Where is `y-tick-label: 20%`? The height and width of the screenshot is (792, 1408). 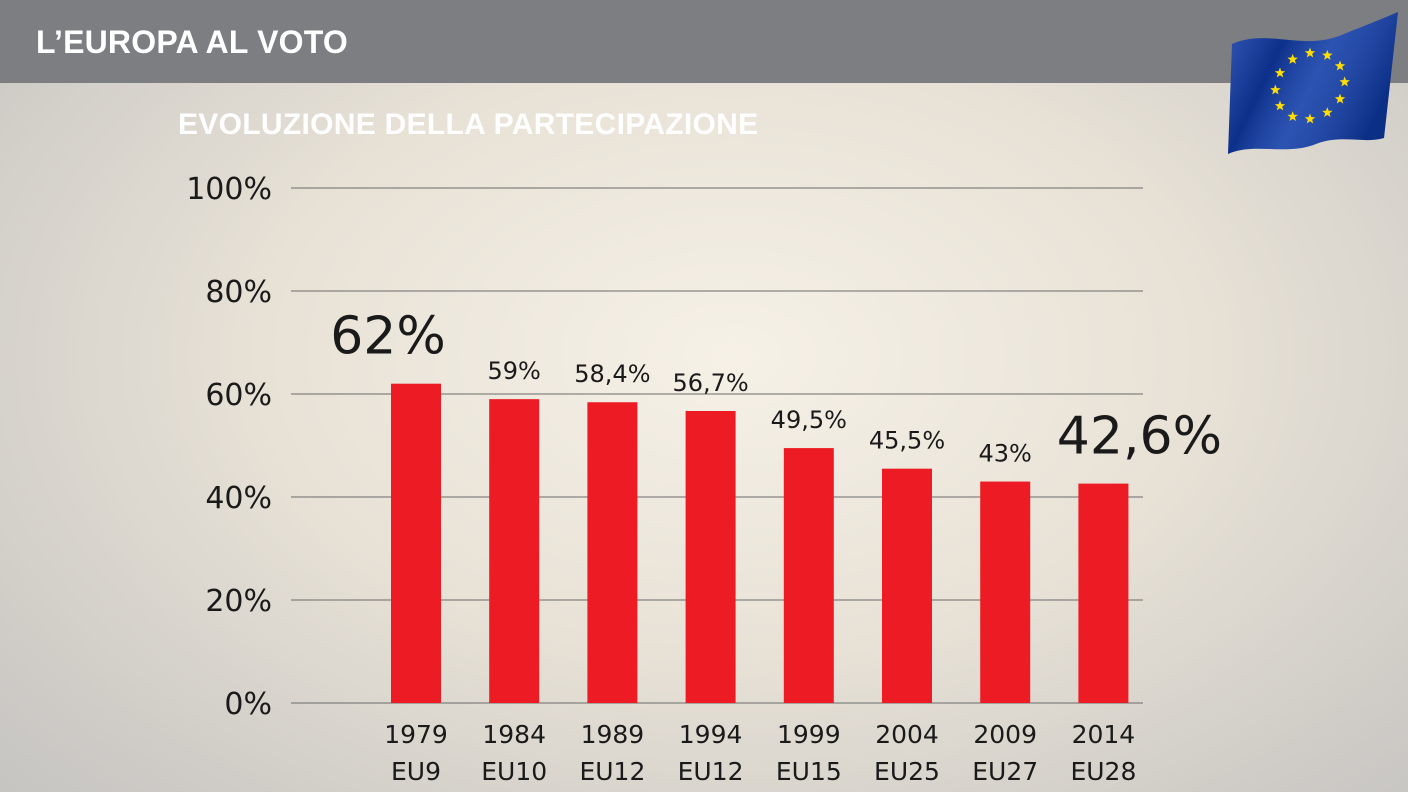
y-tick-label: 20% is located at coordinates (238, 601).